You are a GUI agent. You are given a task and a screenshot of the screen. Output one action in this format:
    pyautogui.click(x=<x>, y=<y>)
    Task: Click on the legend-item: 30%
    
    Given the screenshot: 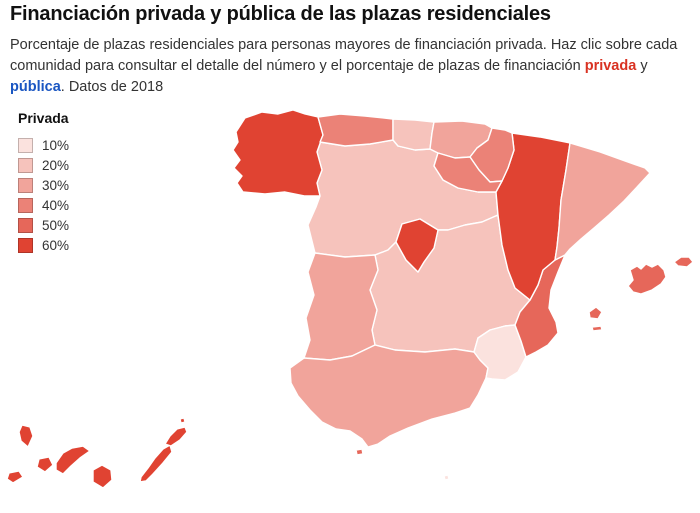 What is the action you would take?
    pyautogui.click(x=43, y=185)
    